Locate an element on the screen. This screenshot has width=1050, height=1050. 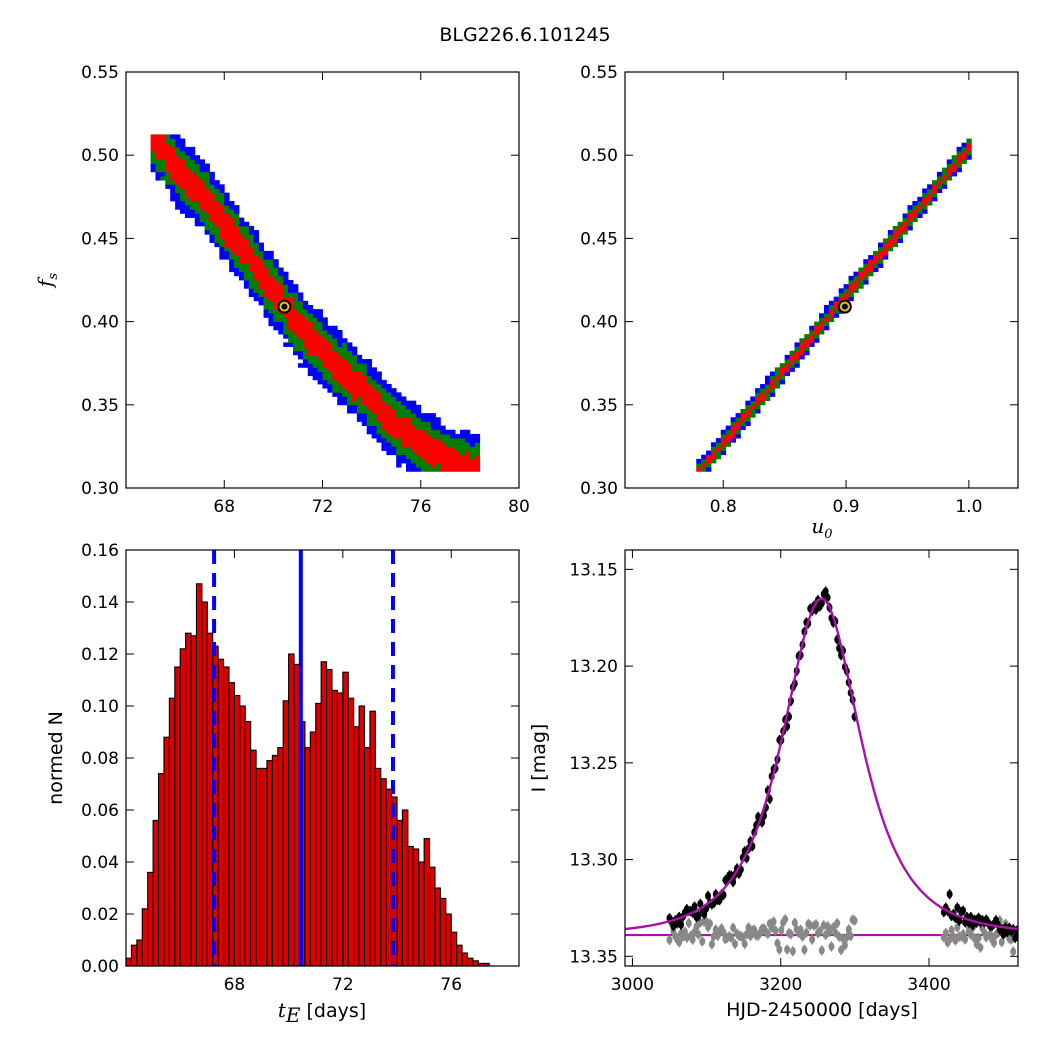
y-tick-label: 0.16 is located at coordinates (100, 551).